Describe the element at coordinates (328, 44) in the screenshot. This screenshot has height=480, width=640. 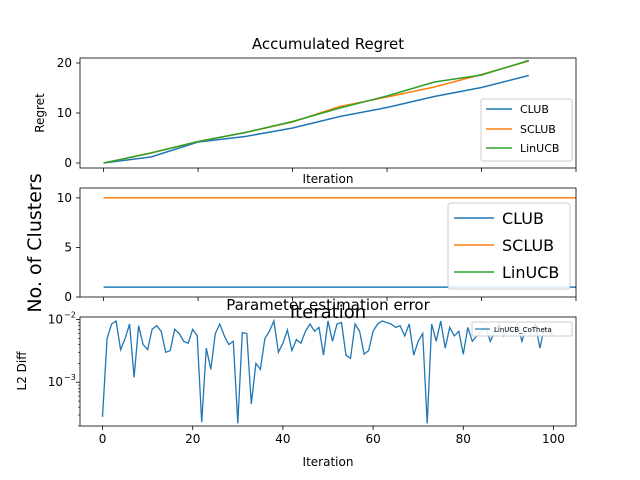
I see `regret-title: Accumulated Regret` at that location.